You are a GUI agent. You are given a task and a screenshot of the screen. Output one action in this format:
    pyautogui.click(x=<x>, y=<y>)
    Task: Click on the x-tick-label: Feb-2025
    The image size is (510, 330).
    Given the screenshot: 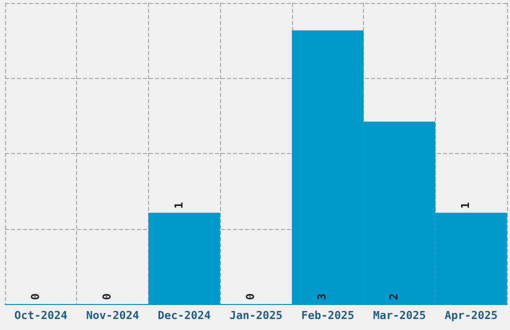 What is the action you would take?
    pyautogui.click(x=327, y=315)
    